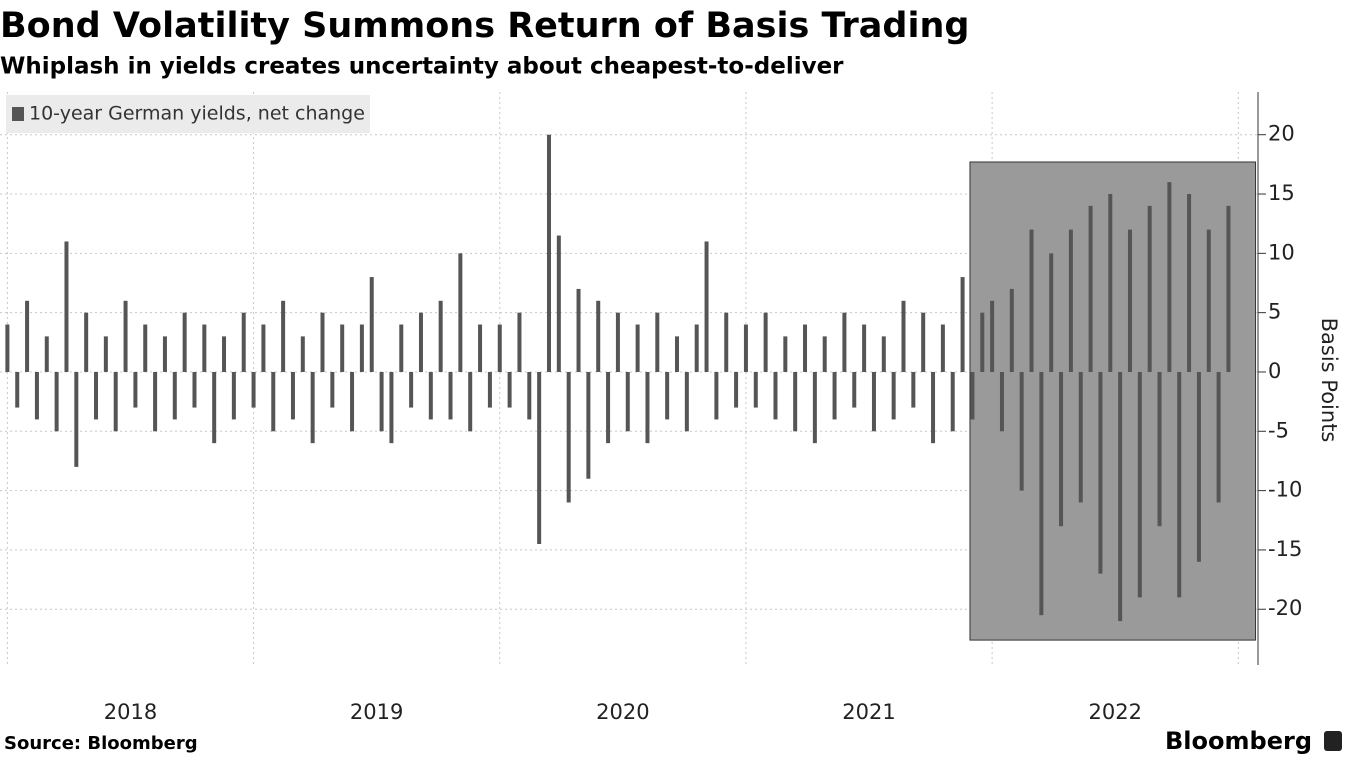 Image resolution: width=1348 pixels, height=760 pixels. Describe the element at coordinates (1281, 252) in the screenshot. I see `y-tick-label: 10` at that location.